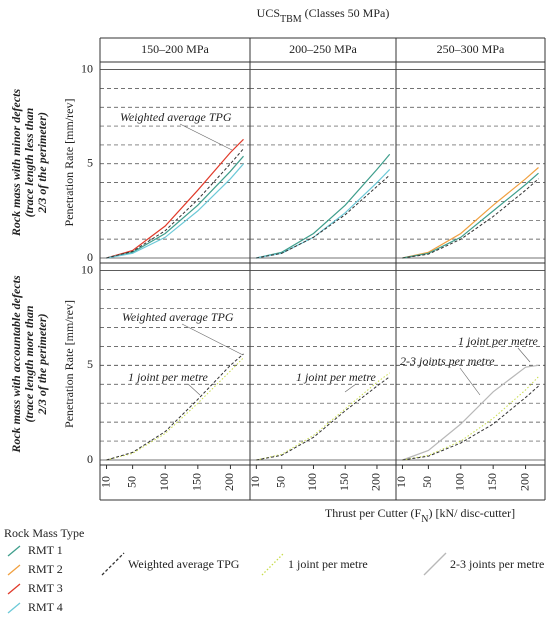 The width and height of the screenshot is (550, 622). I want to click on legend-label: 1 joint per metre, so click(328, 564).